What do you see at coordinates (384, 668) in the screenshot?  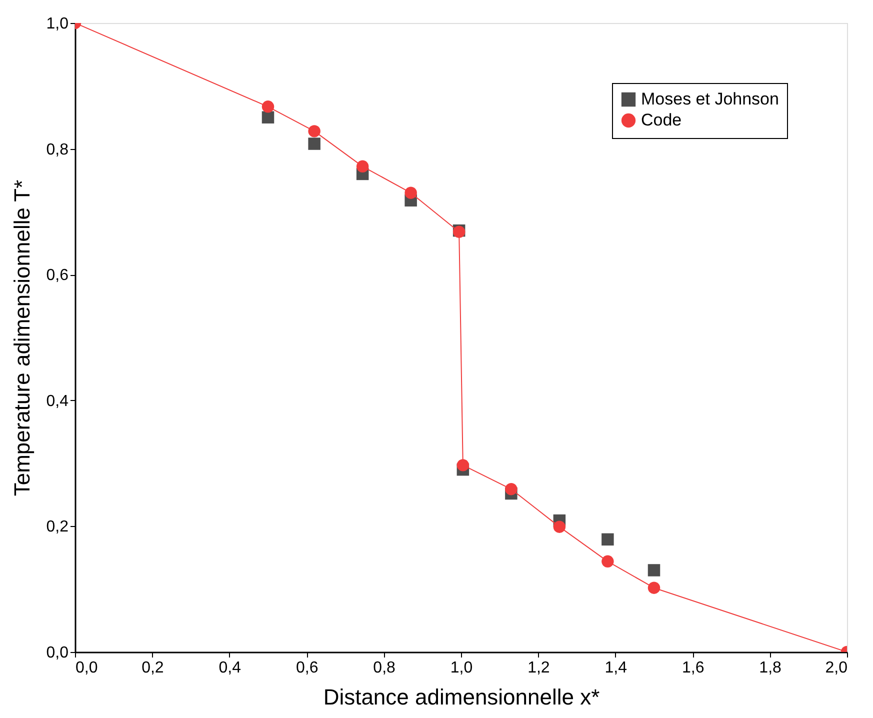 I see `x-tick-label: 0,8` at bounding box center [384, 668].